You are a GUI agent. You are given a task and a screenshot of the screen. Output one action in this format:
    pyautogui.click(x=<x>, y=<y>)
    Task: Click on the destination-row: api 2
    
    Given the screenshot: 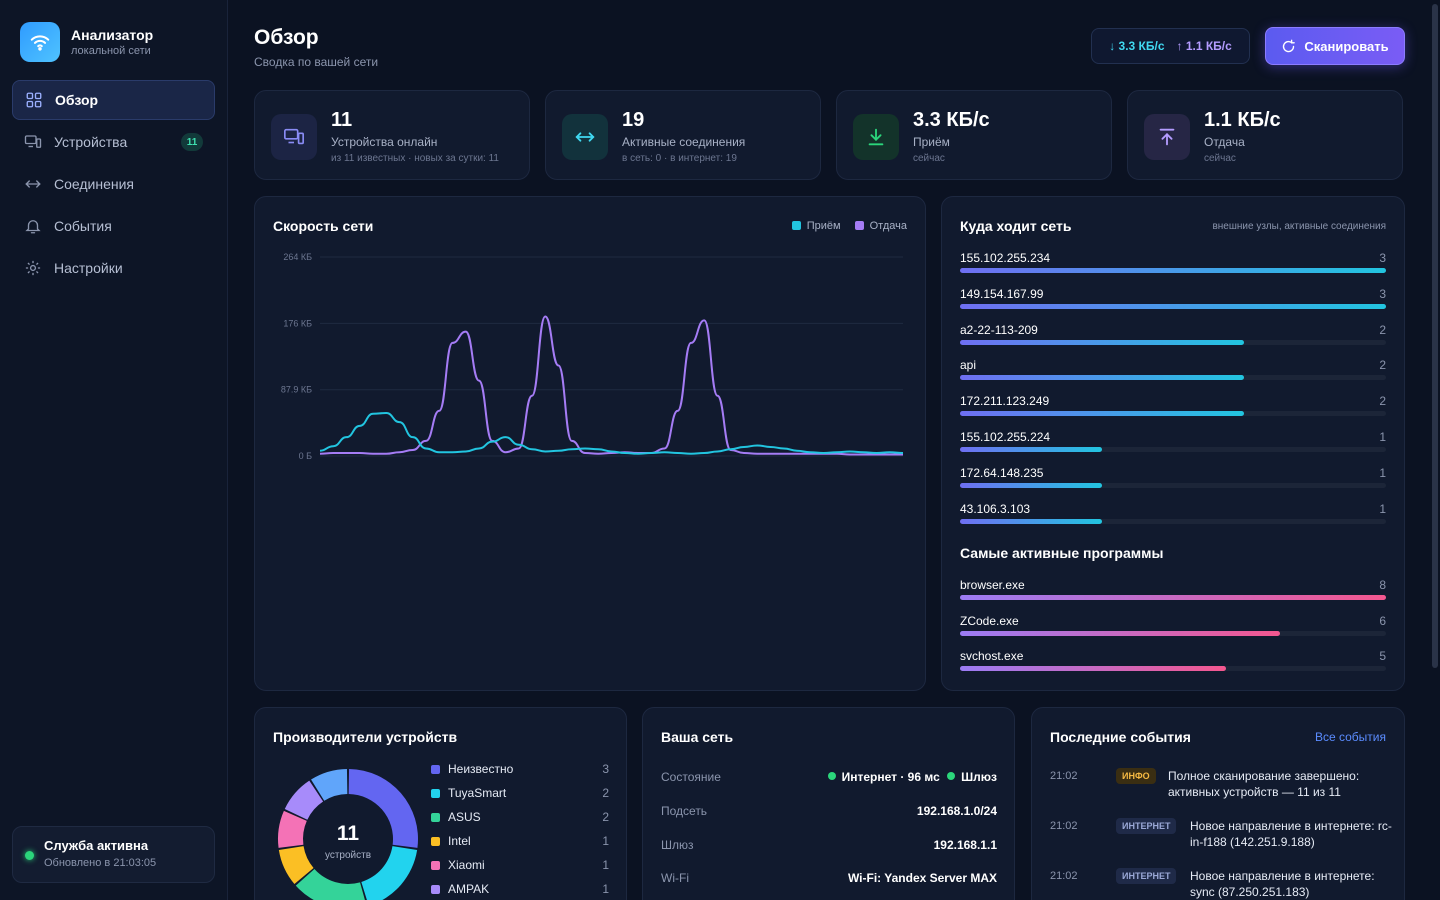 What is the action you would take?
    pyautogui.click(x=1173, y=373)
    